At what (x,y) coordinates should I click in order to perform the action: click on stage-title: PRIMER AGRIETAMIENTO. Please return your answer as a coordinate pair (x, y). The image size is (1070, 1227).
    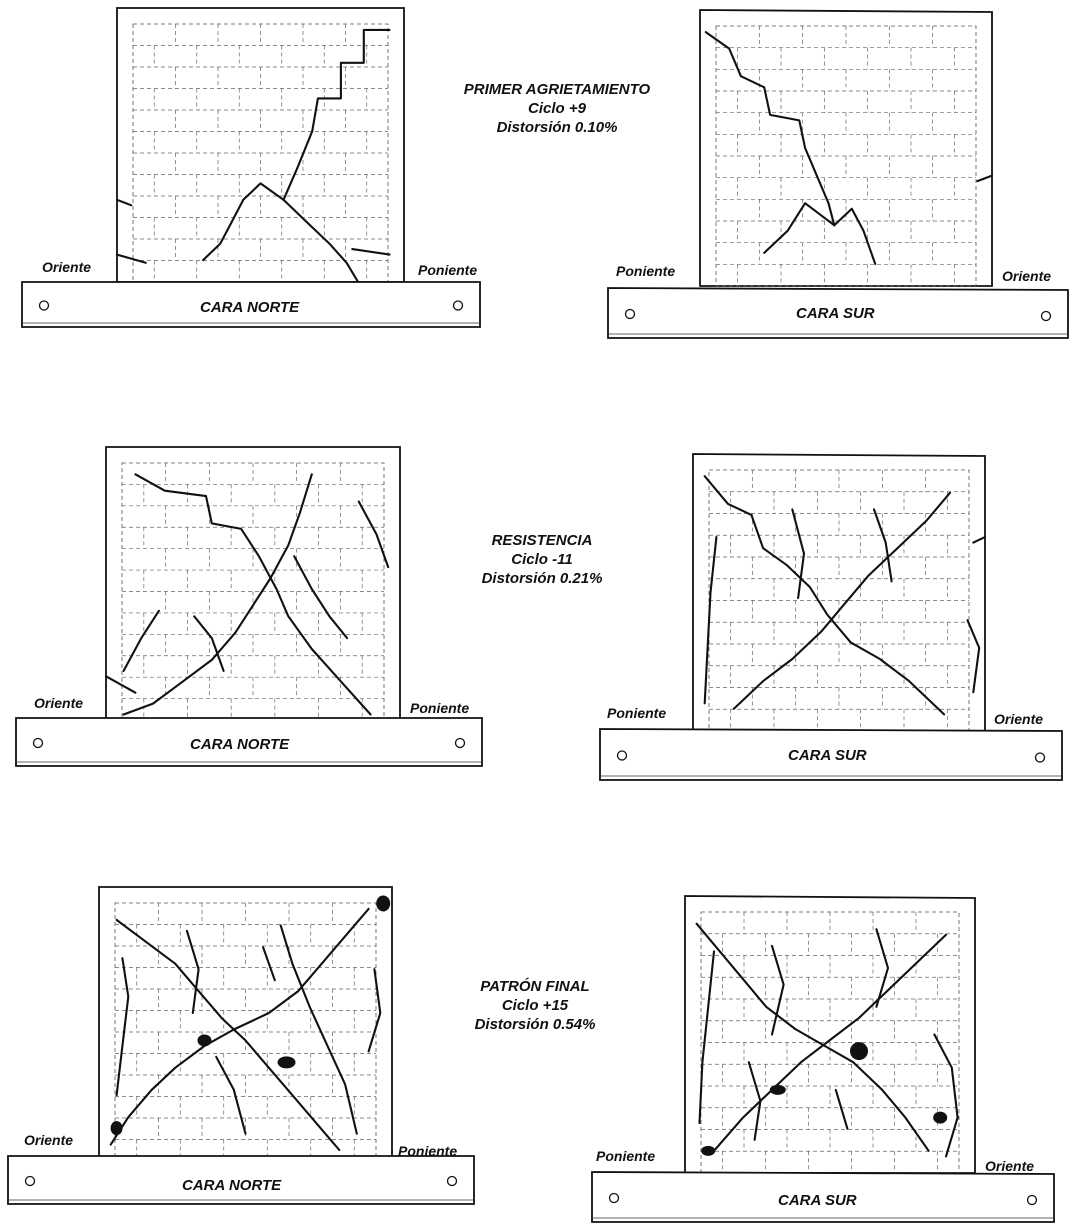
    Looking at the image, I should click on (557, 89).